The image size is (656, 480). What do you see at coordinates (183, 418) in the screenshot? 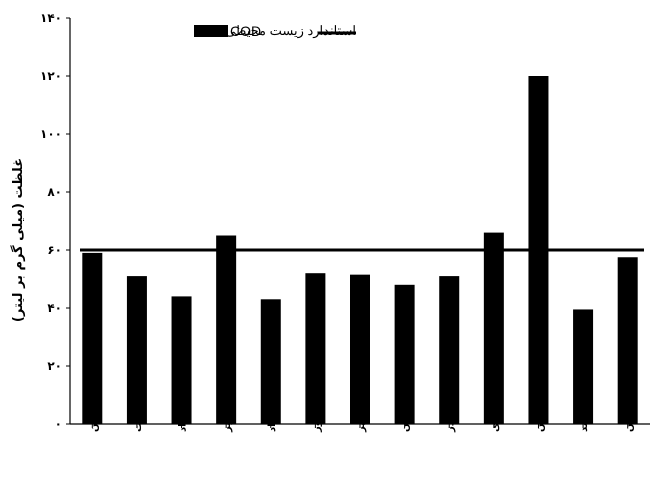
I see `x-tick-label: خرداد` at bounding box center [183, 418].